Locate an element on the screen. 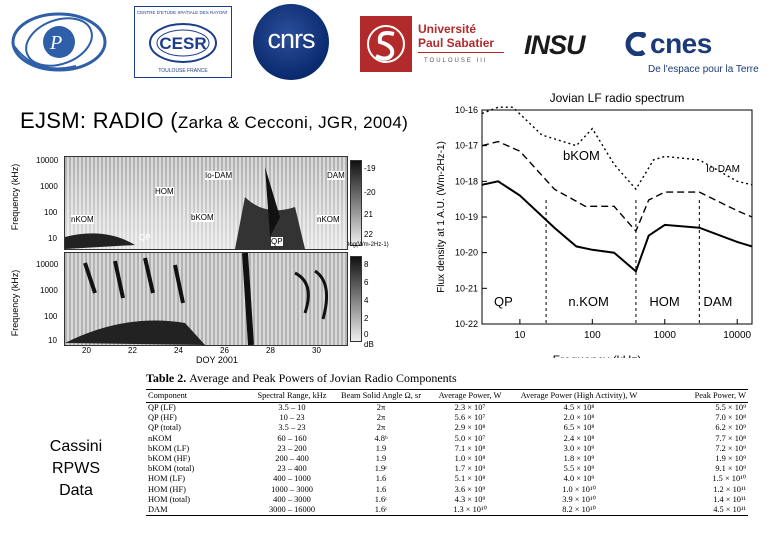 The width and height of the screenshot is (780, 540). ytick-top-10000: 10000 is located at coordinates (47, 160).